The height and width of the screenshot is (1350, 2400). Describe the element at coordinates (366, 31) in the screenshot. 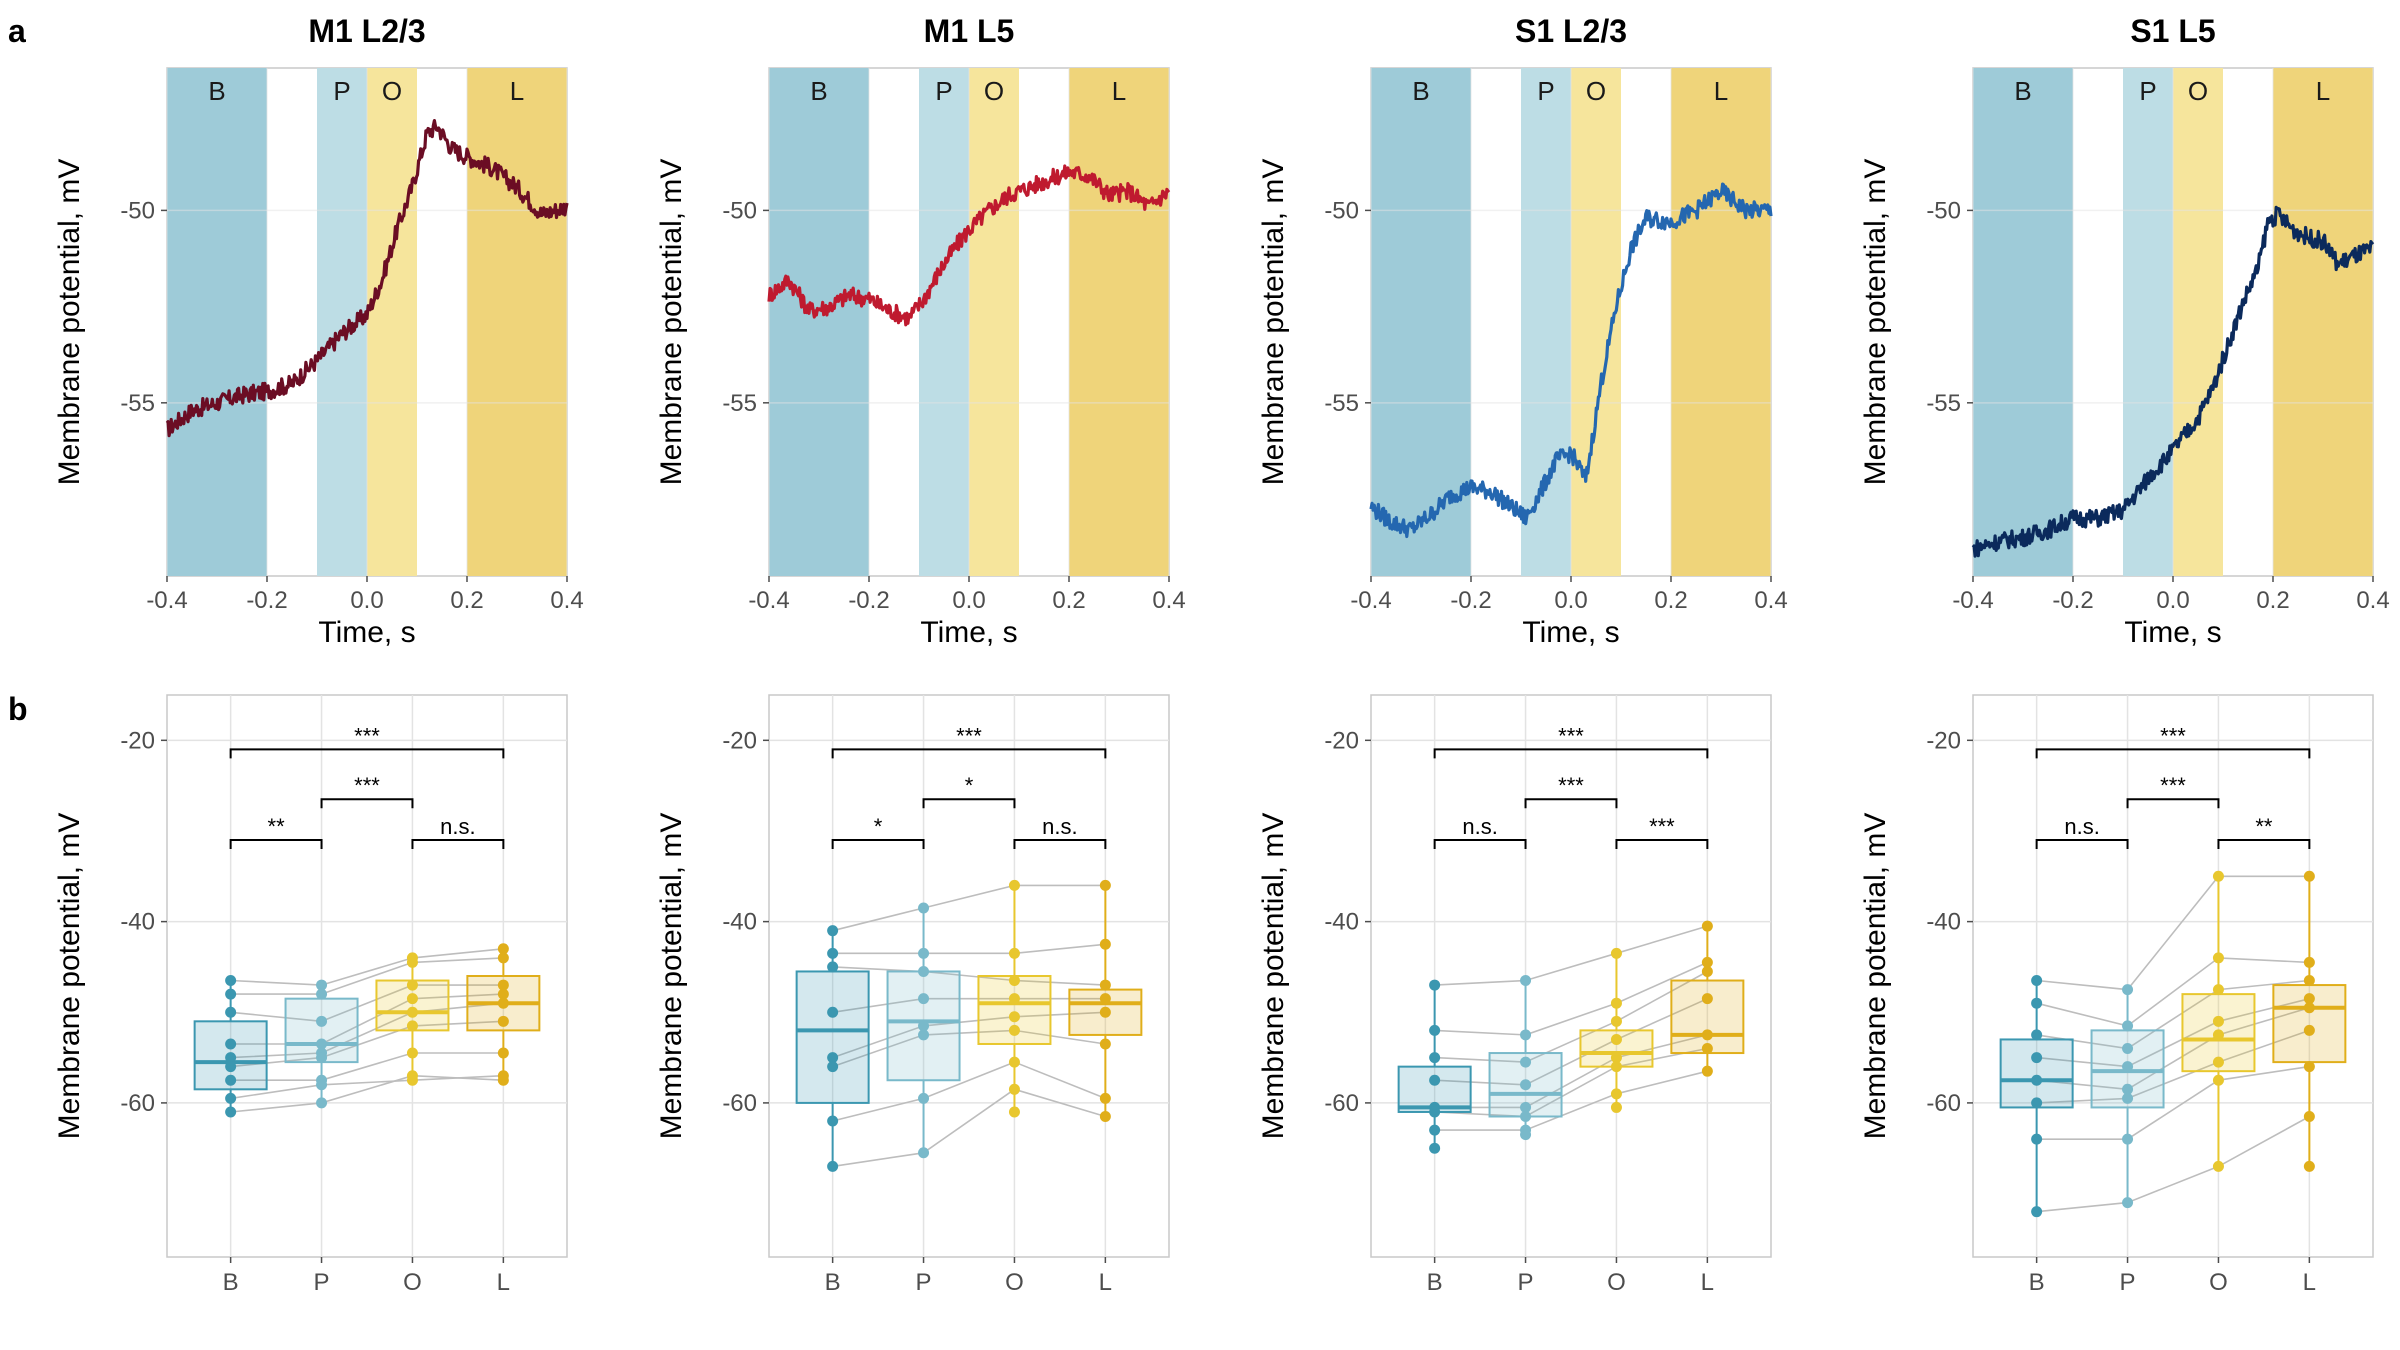

I see `chart-title: M1 L2/3` at that location.